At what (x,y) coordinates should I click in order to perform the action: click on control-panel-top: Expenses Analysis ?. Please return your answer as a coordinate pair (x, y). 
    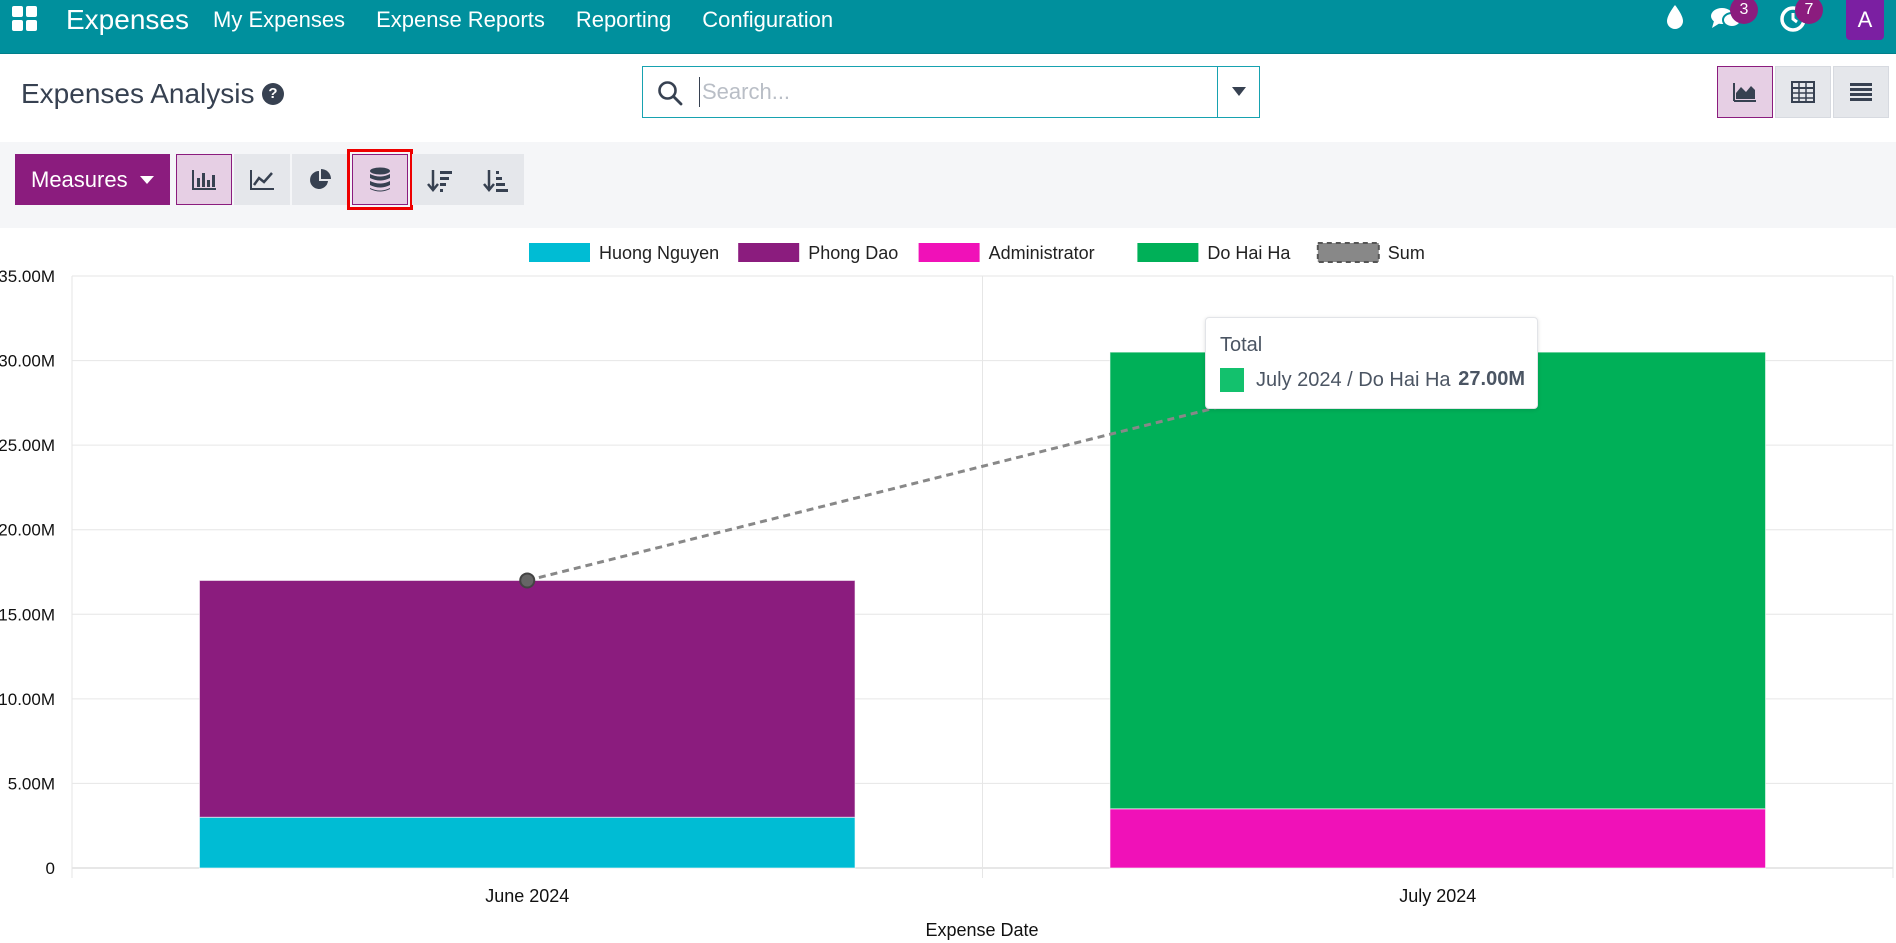
    Looking at the image, I should click on (948, 98).